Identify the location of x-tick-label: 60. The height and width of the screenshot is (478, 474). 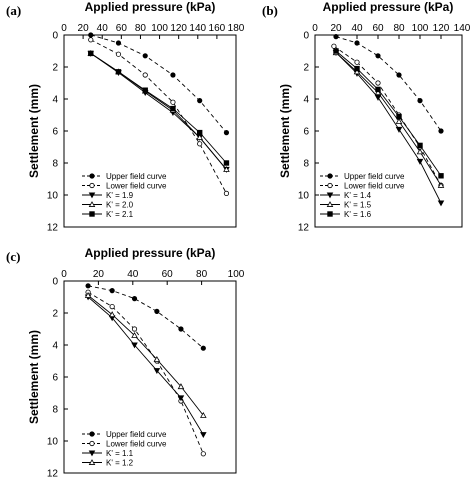
(168, 274).